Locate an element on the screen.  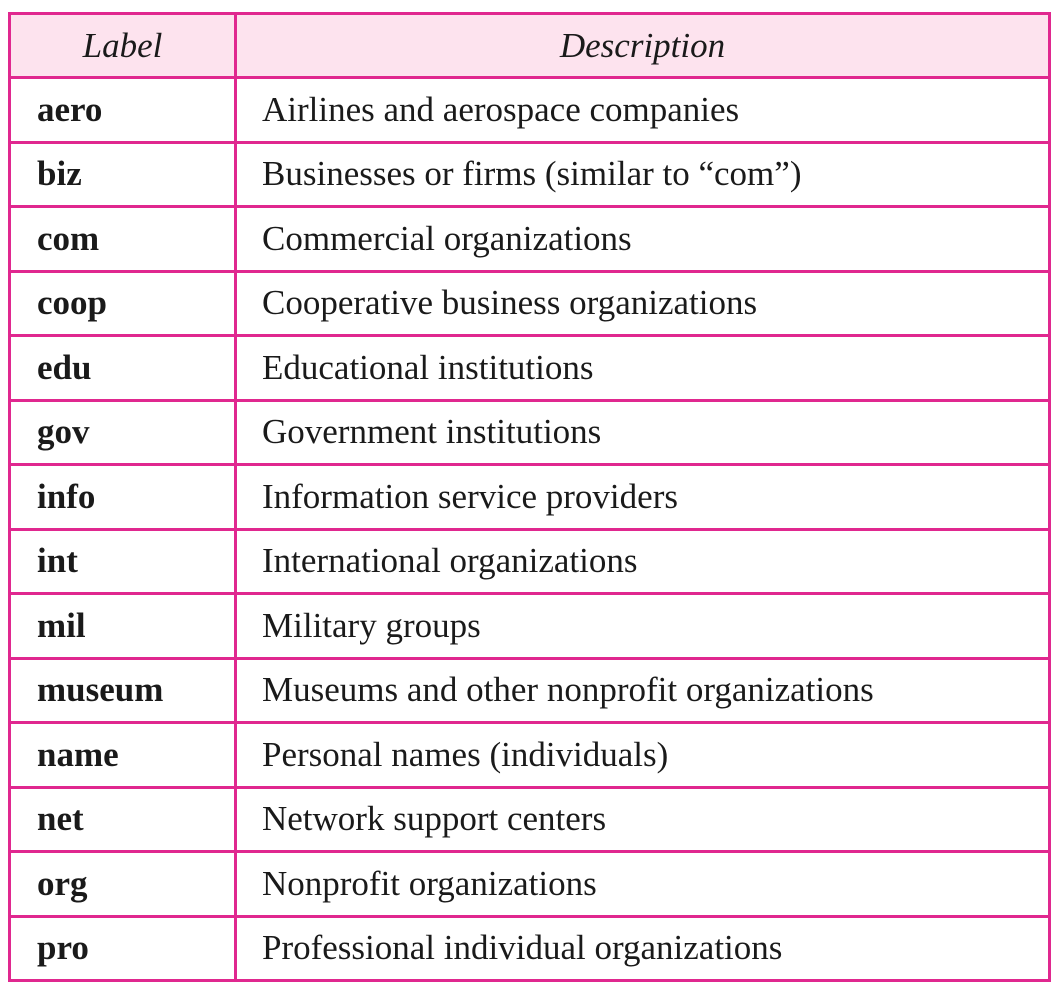
row-label: museum is located at coordinates (122, 690).